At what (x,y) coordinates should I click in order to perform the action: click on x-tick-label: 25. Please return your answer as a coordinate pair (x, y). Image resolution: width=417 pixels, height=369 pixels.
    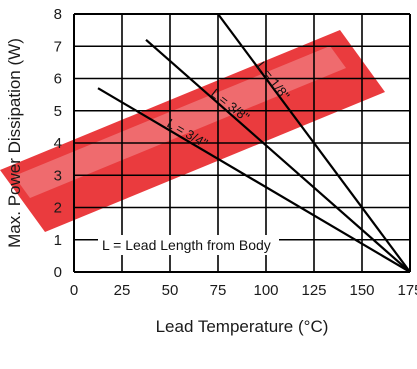
    Looking at the image, I should click on (122, 290).